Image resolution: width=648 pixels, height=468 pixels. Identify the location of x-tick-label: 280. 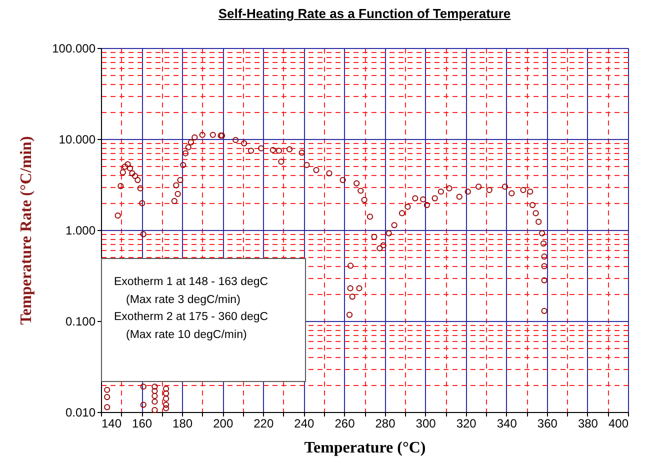
(385, 423).